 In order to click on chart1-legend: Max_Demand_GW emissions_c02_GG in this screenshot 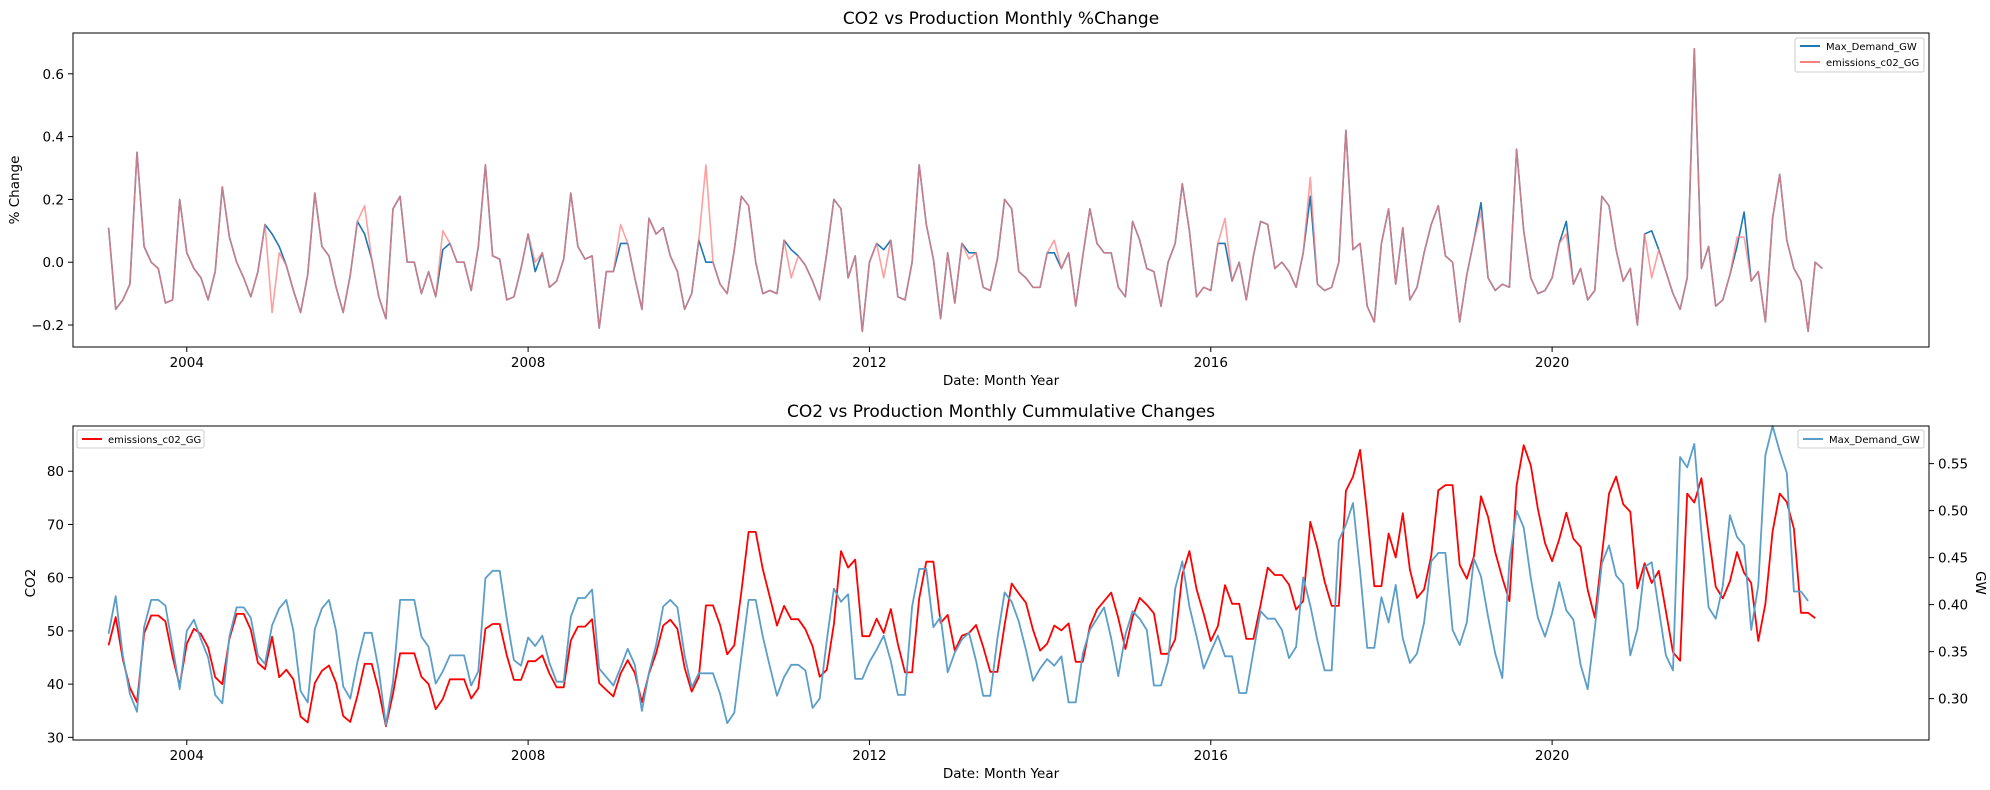, I will do `click(1859, 55)`.